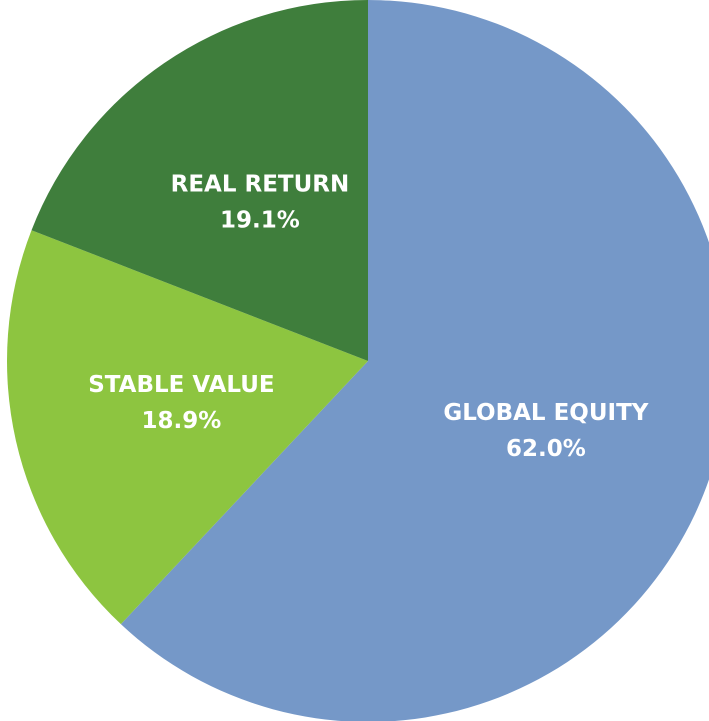 Image resolution: width=709 pixels, height=721 pixels. Describe the element at coordinates (260, 185) in the screenshot. I see `slice-label: REAL RETURN` at that location.